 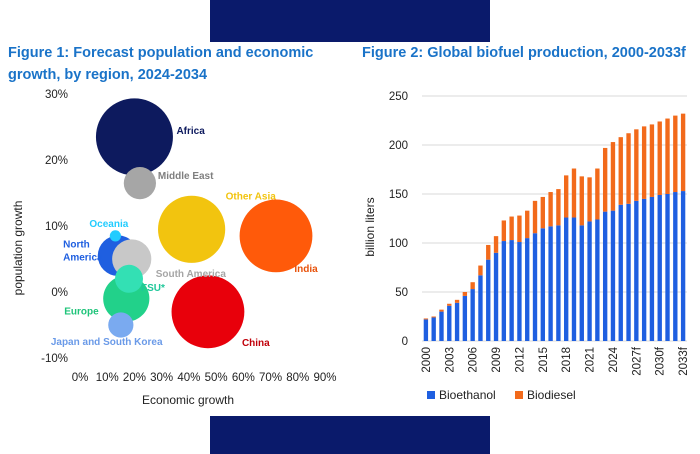 What do you see at coordinates (675, 266) in the screenshot?
I see `bar-bioethanol-2032f` at bounding box center [675, 266].